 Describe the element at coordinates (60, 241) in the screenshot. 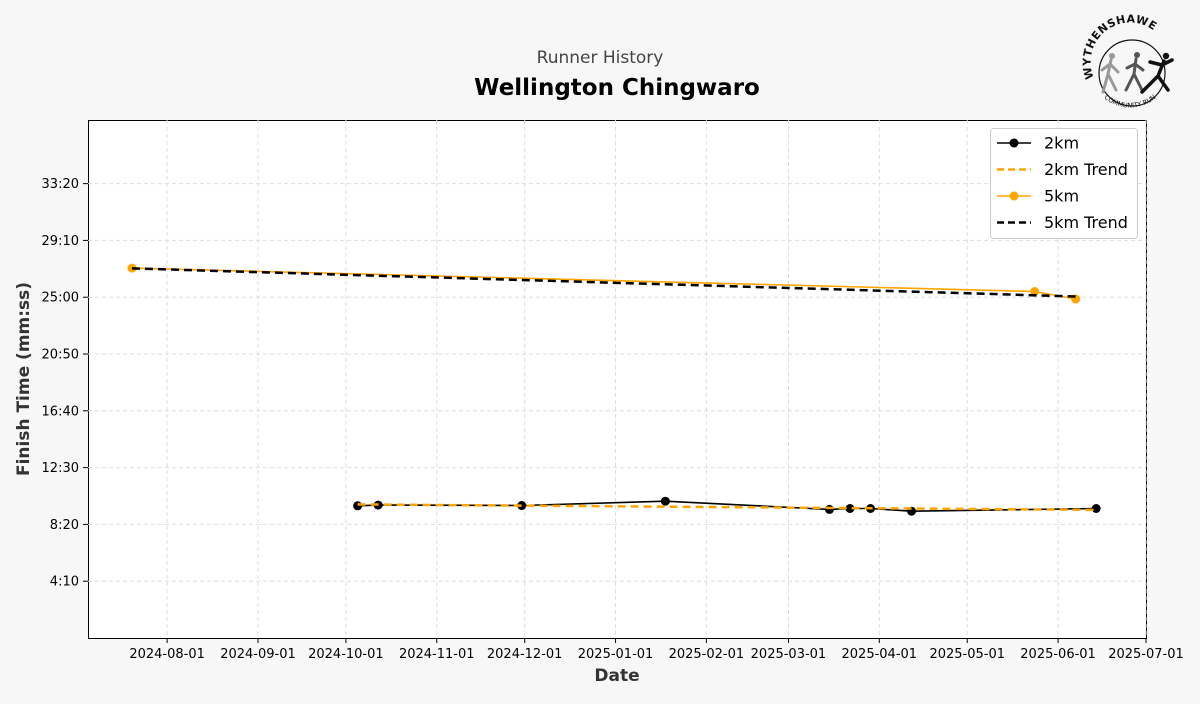

I see `y-tick-label: 29:10` at that location.